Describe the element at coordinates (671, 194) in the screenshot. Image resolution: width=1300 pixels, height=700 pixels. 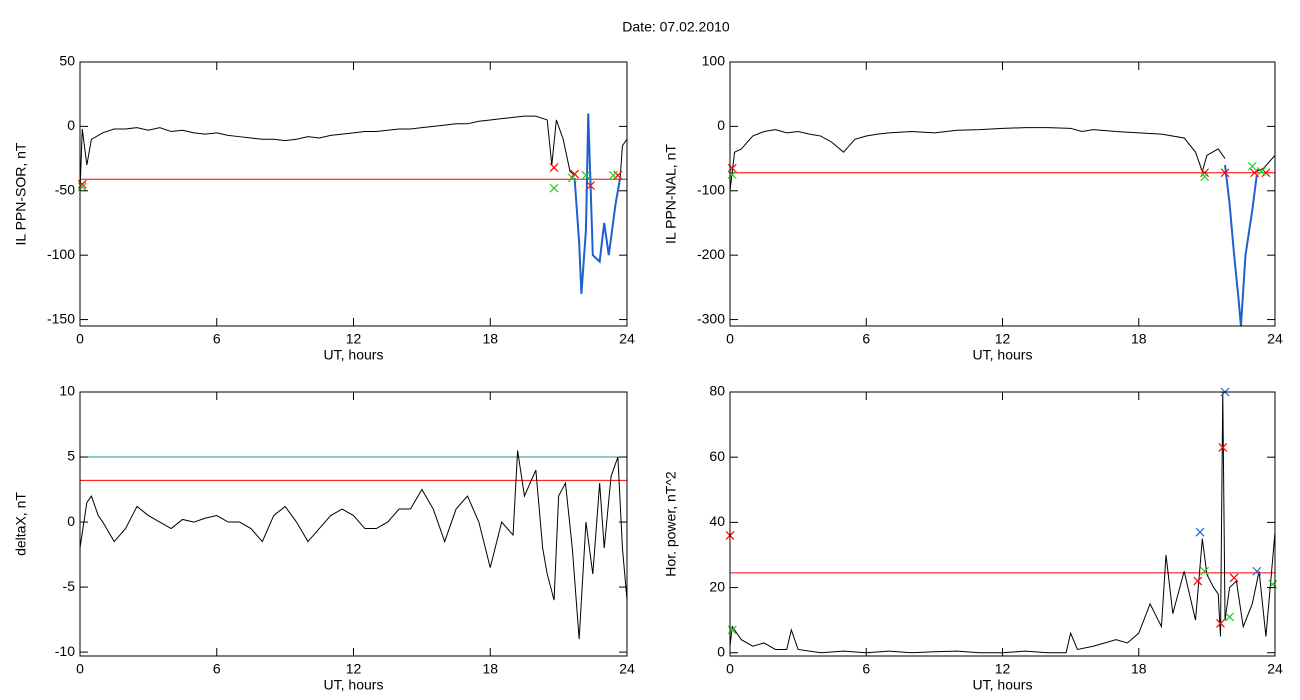
I see `y-axis-label: IL PPN-NAL, nT` at that location.